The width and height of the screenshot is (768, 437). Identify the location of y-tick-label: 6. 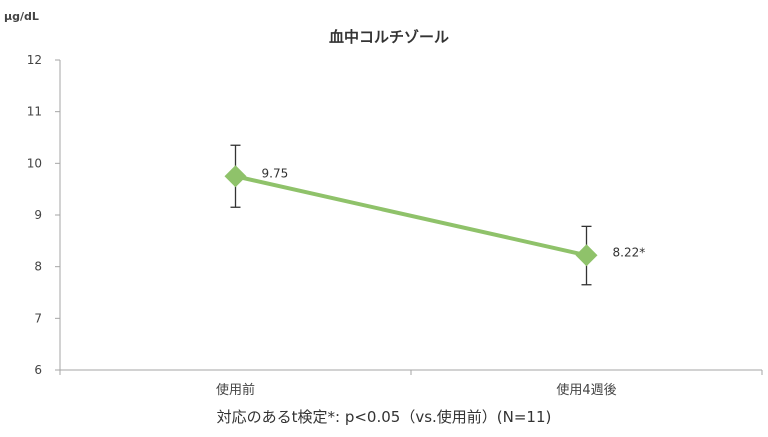
(38, 370).